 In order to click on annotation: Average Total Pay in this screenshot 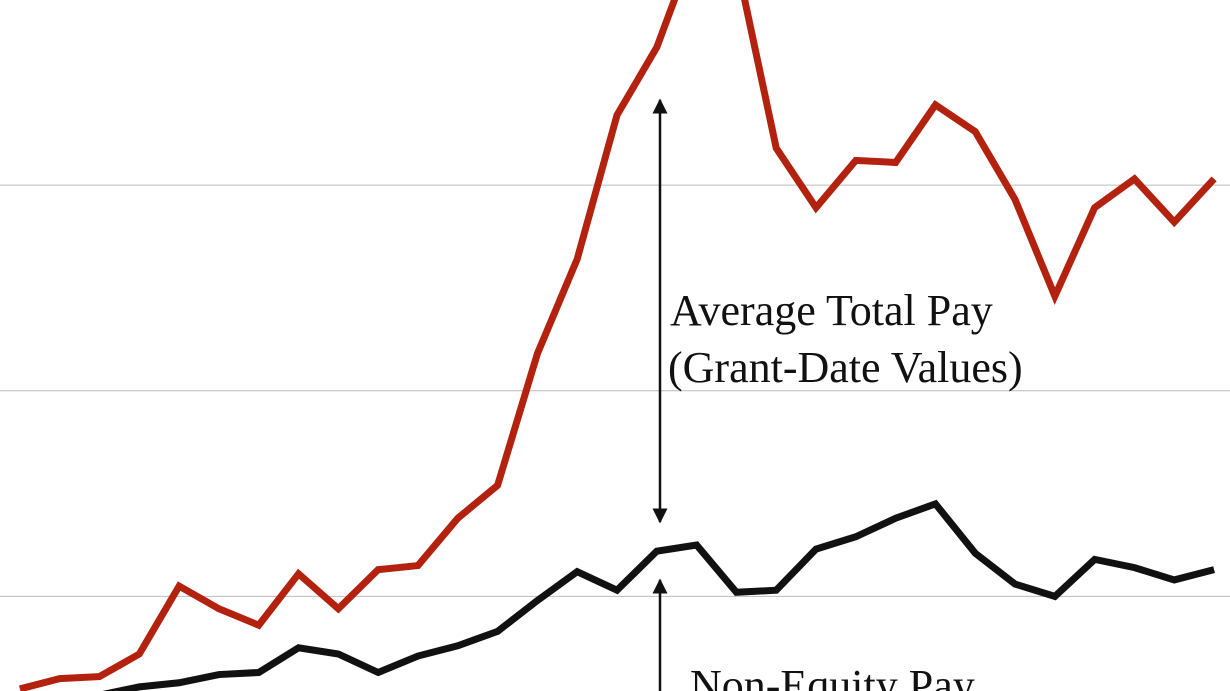, I will do `click(831, 310)`.